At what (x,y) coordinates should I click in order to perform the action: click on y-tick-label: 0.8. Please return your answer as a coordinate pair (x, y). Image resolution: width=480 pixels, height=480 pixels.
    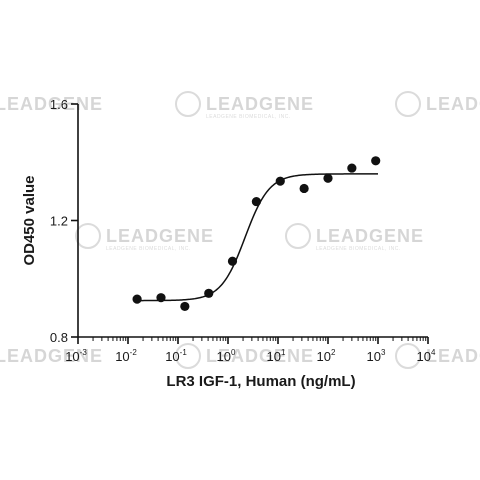
    Looking at the image, I should click on (59, 337).